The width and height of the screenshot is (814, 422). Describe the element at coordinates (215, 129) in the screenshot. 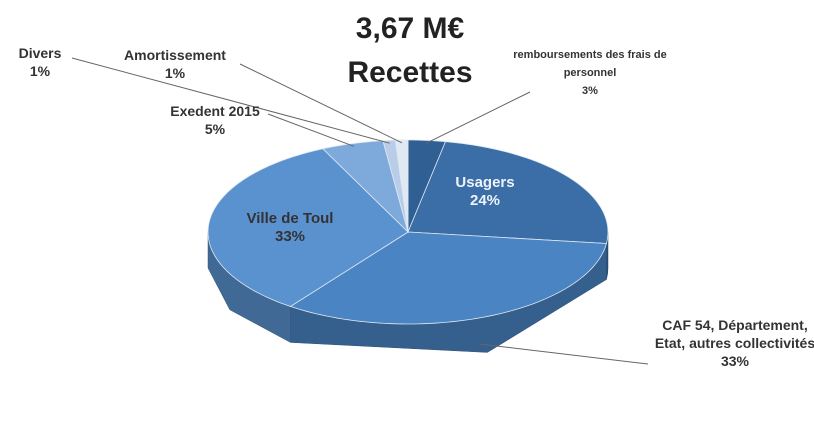

I see `value-label: 5%` at that location.